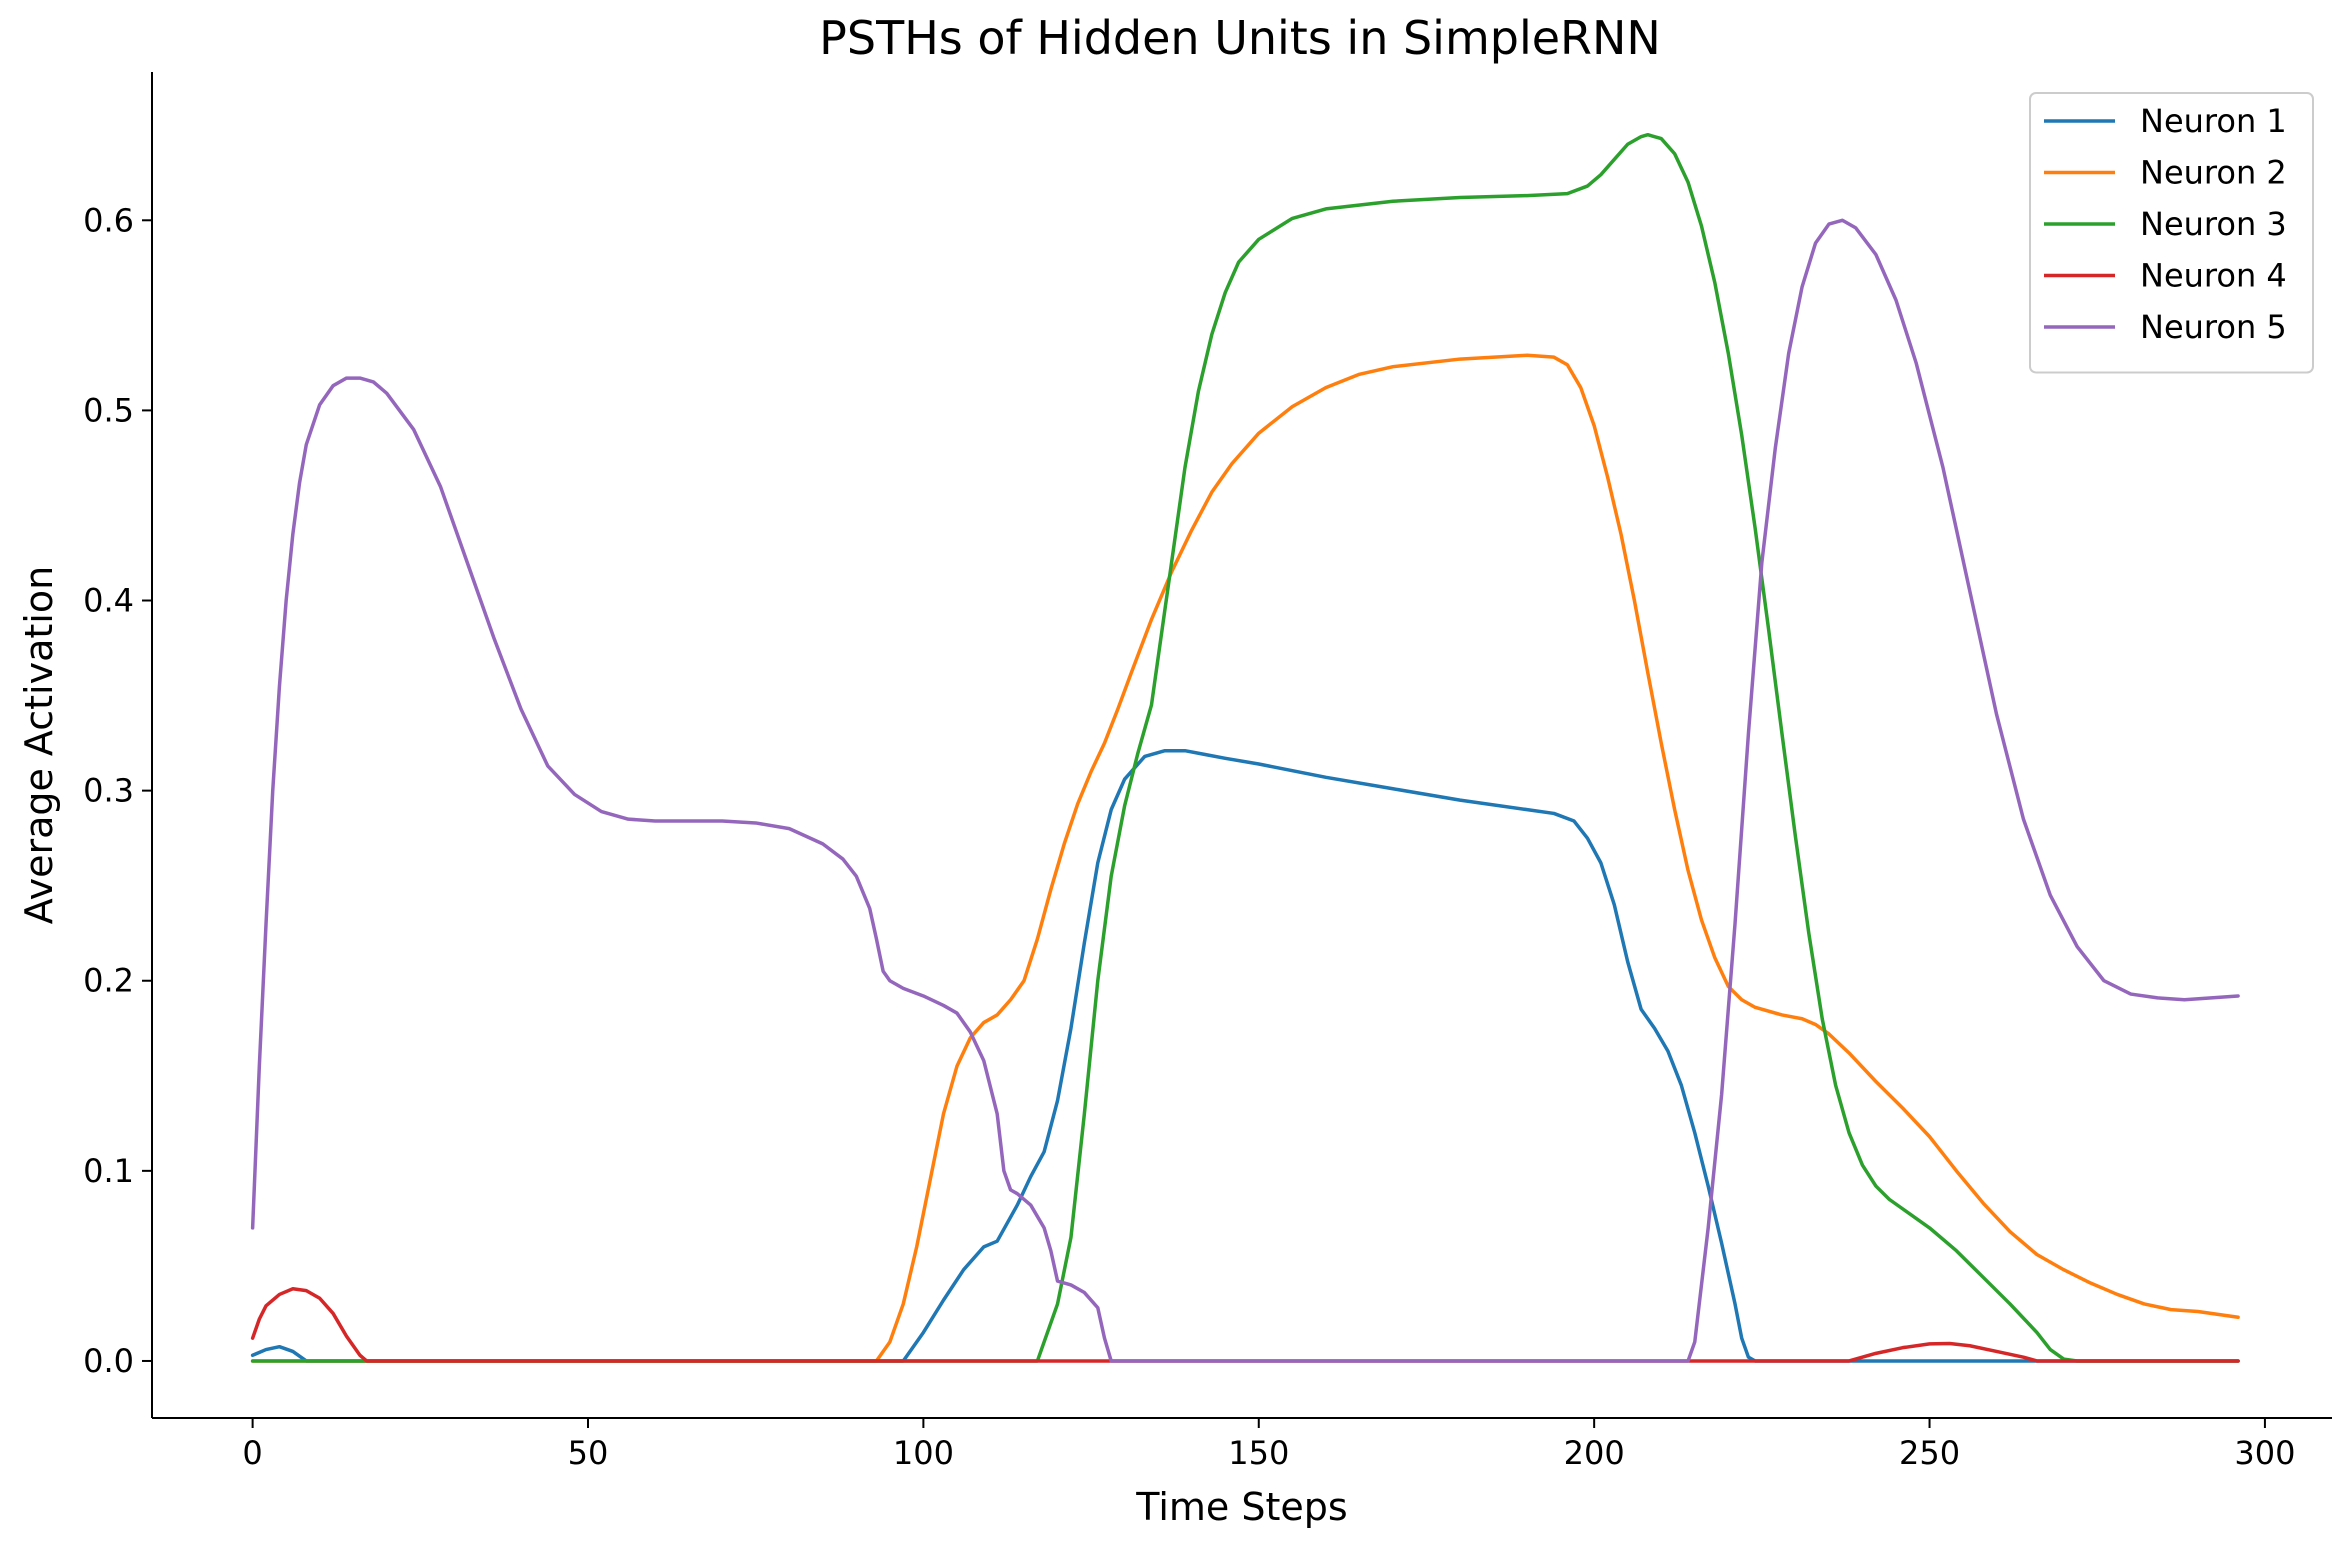 The height and width of the screenshot is (1550, 2350). Describe the element at coordinates (2213, 327) in the screenshot. I see `legend-label: Neuron 5` at that location.